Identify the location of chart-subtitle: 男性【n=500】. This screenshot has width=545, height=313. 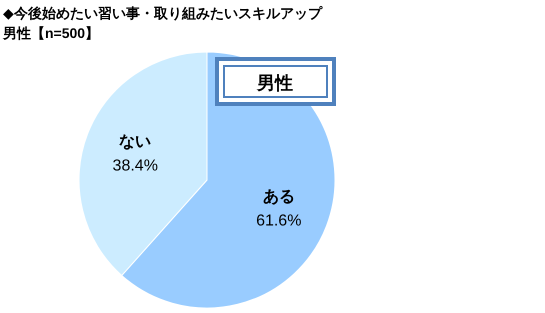
(51, 33).